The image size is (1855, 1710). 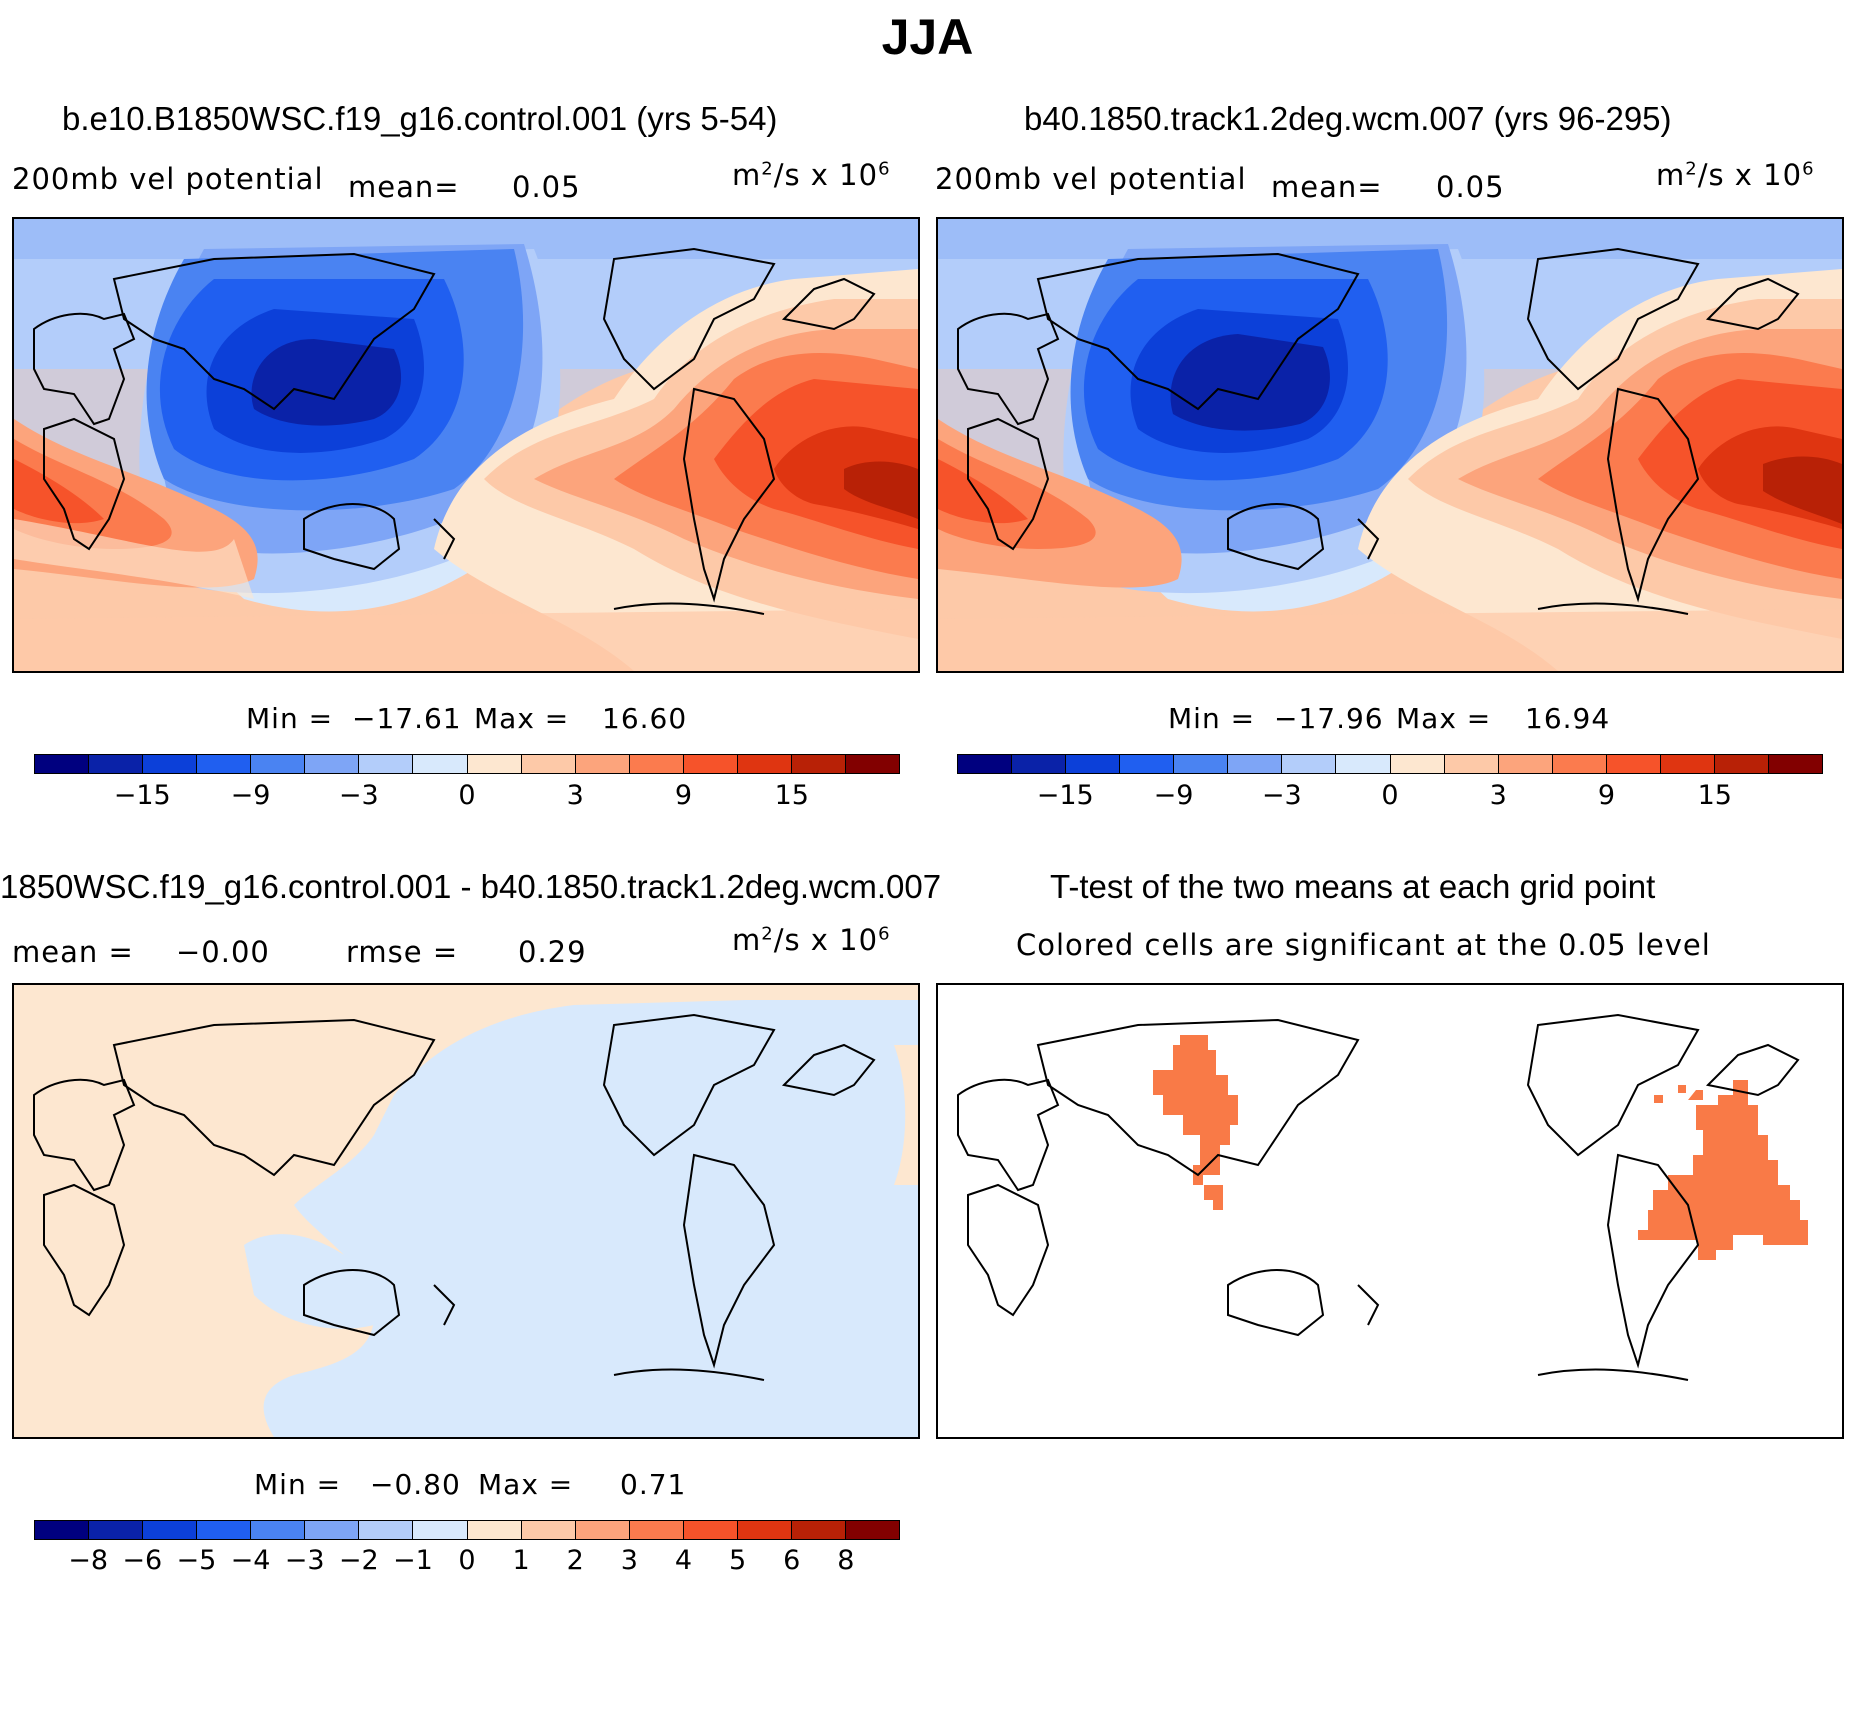 I want to click on colorbar-tick-label: 4, so click(x=683, y=1560).